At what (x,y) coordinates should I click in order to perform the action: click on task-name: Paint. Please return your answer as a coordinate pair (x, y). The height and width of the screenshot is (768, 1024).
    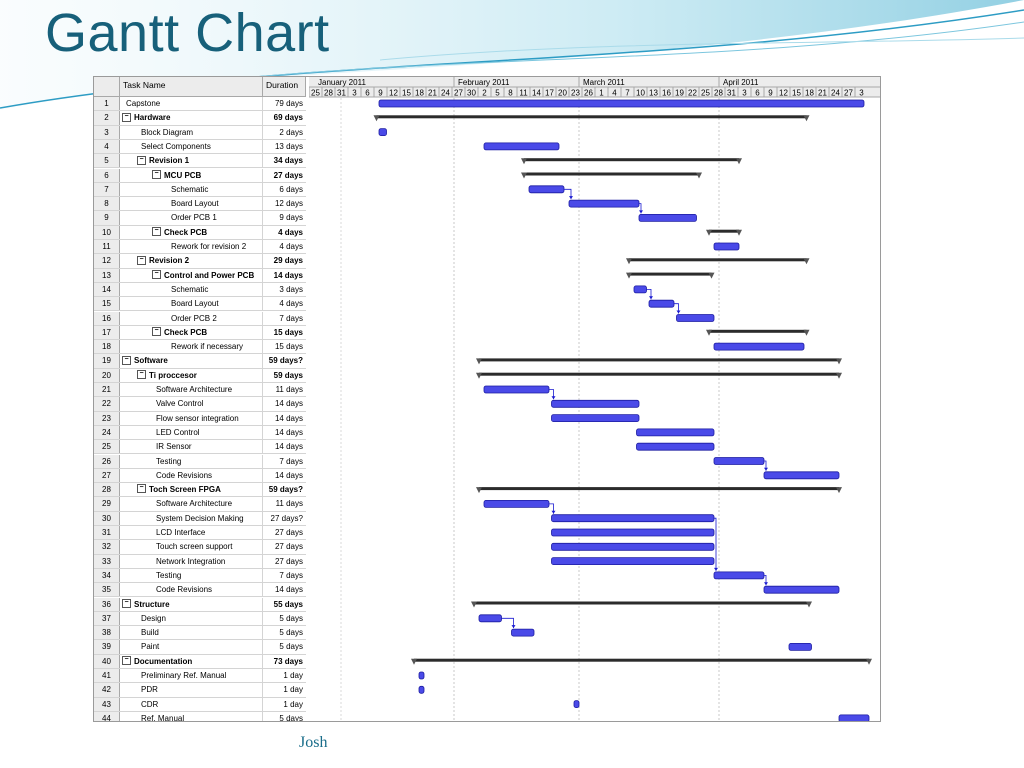
    Looking at the image, I should click on (191, 647).